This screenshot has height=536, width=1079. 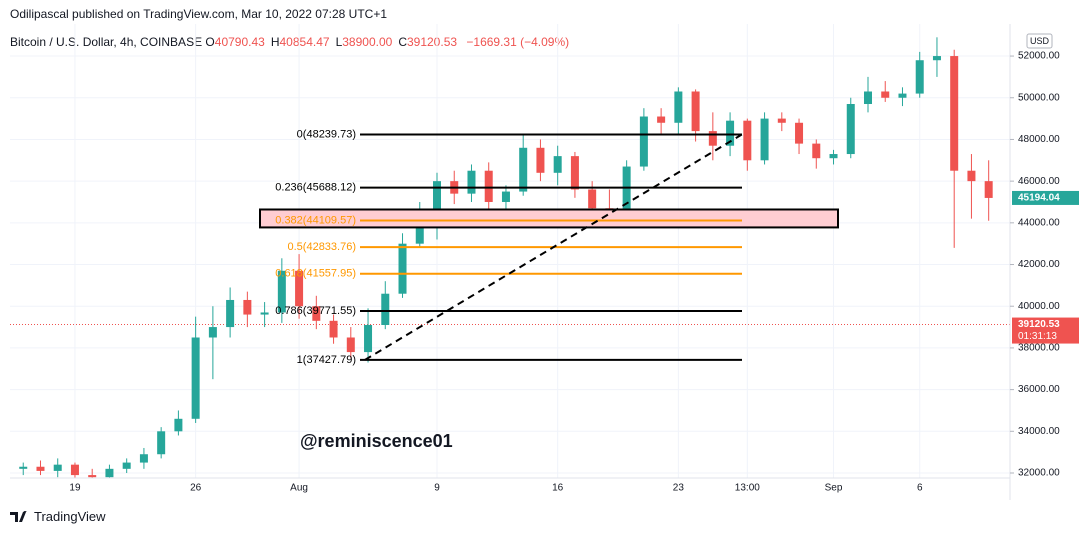 I want to click on highlight-box, so click(x=549, y=218).